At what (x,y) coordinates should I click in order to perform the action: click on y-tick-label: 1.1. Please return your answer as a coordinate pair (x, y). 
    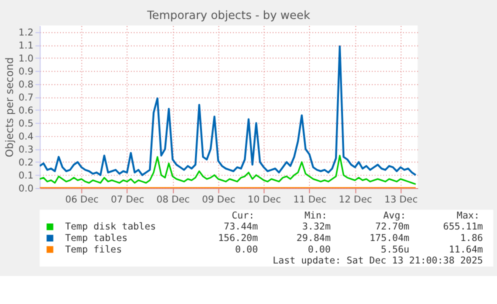
    Looking at the image, I should click on (26, 46).